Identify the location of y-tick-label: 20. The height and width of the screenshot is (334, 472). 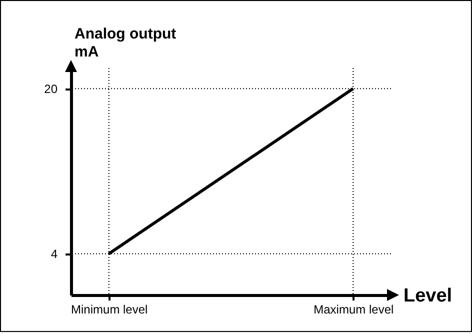
(51, 89).